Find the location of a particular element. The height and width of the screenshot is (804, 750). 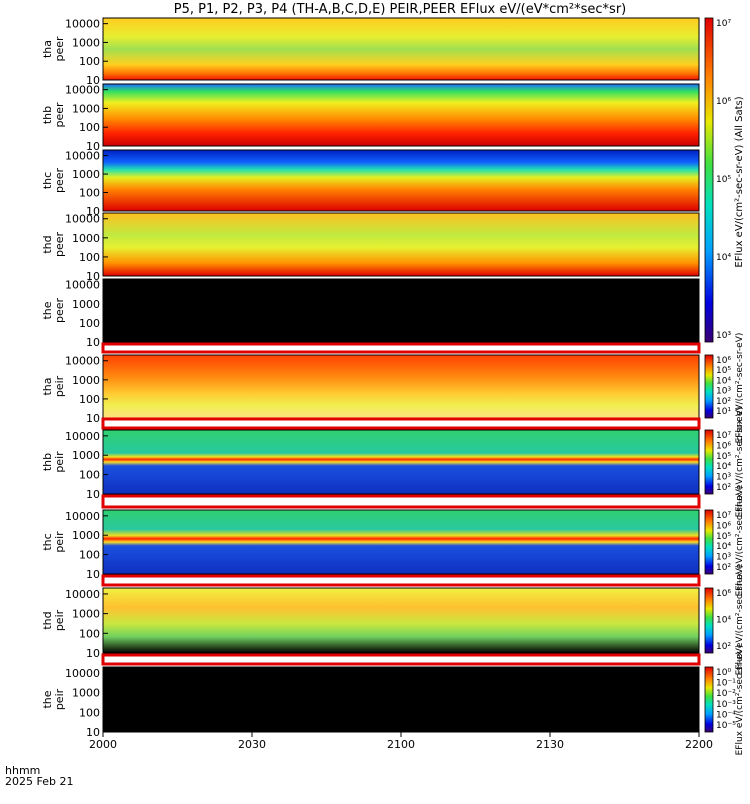

colorbar-label-peir-tha: EFlux eV/(cm²-sec-sr-eV) is located at coordinates (740, 388).